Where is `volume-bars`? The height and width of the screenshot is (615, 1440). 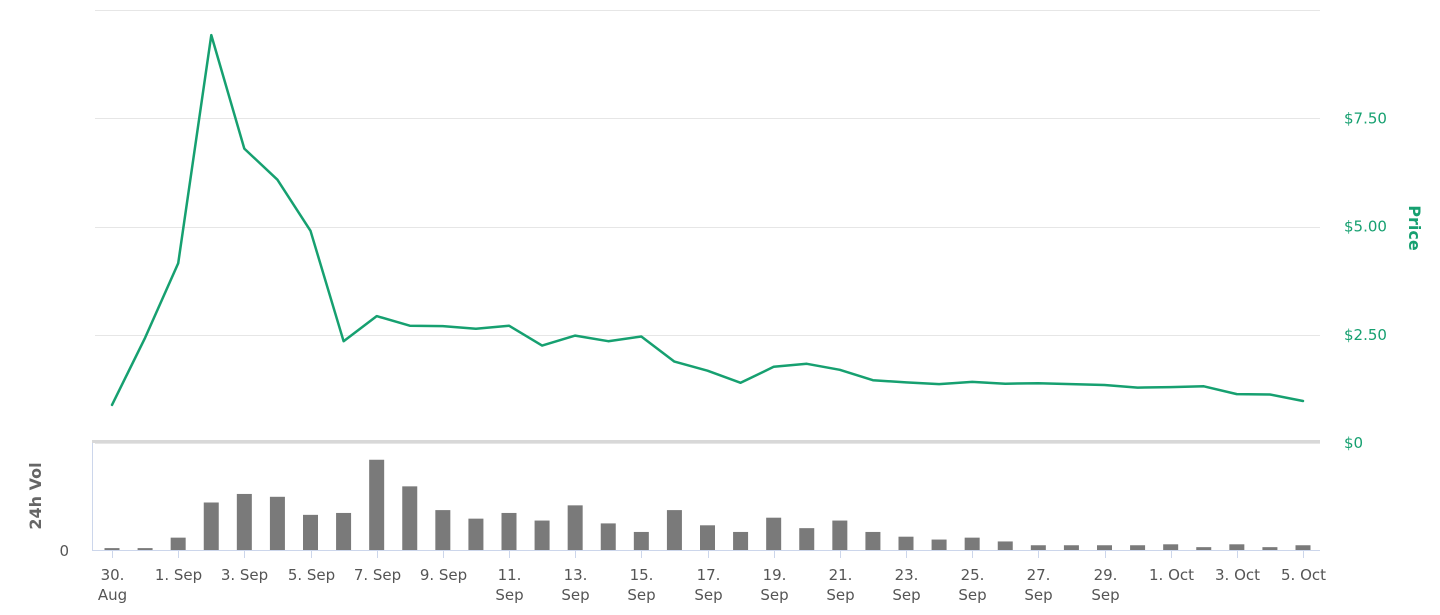
volume-bars is located at coordinates (707, 504).